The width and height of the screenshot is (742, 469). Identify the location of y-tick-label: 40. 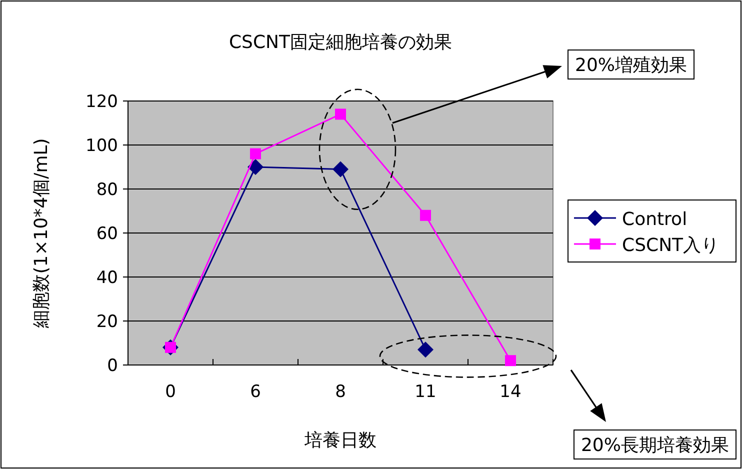
(107, 278).